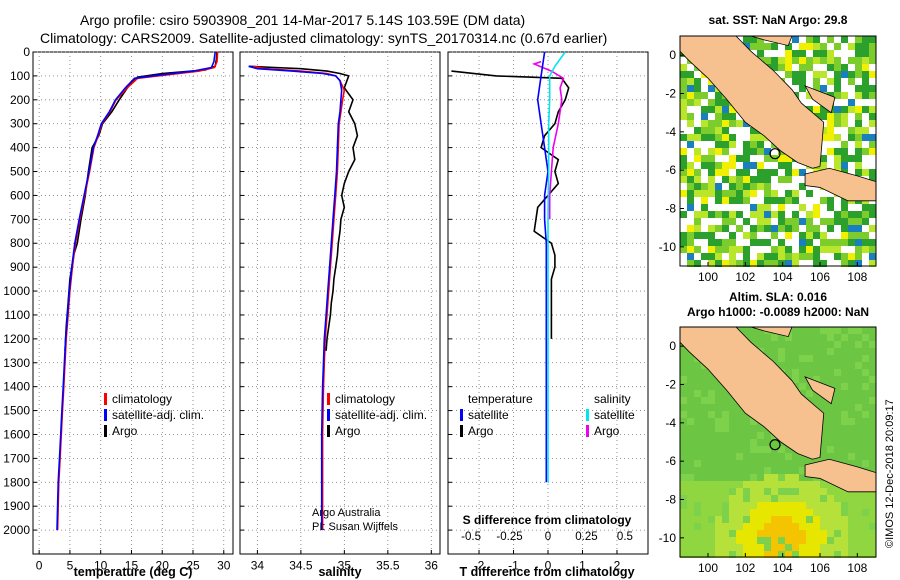  What do you see at coordinates (820, 99) in the screenshot?
I see `bangka-island` at bounding box center [820, 99].